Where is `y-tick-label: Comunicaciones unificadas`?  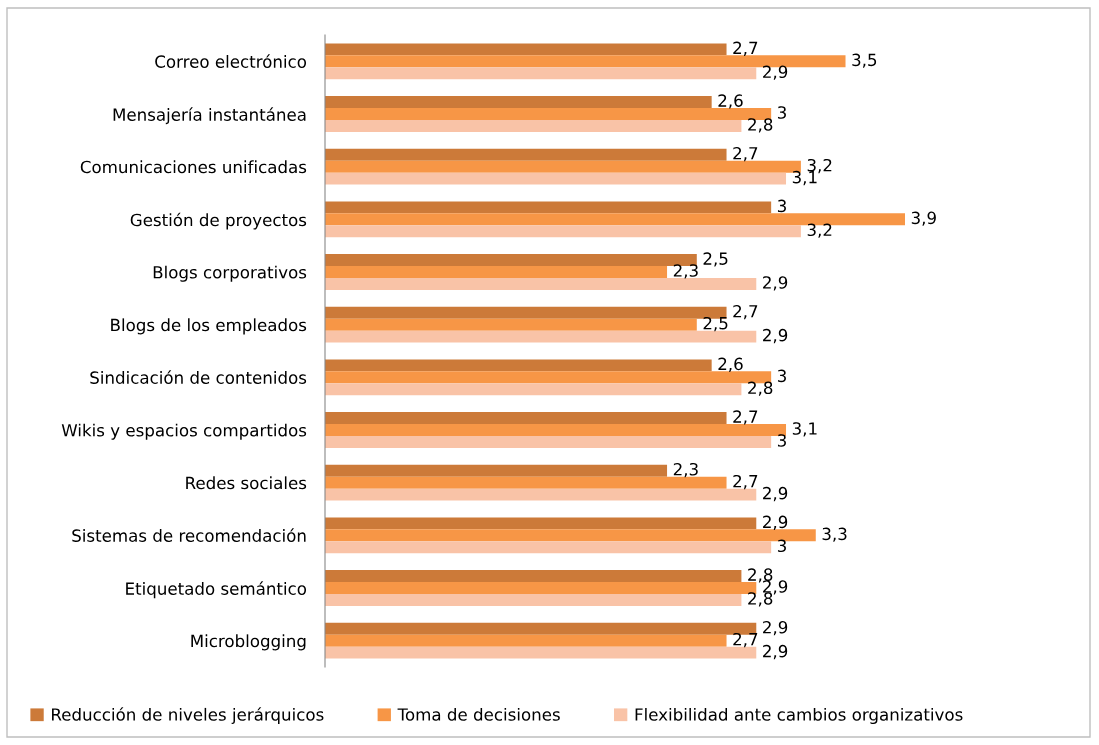
y-tick-label: Comunicaciones unificadas is located at coordinates (193, 167).